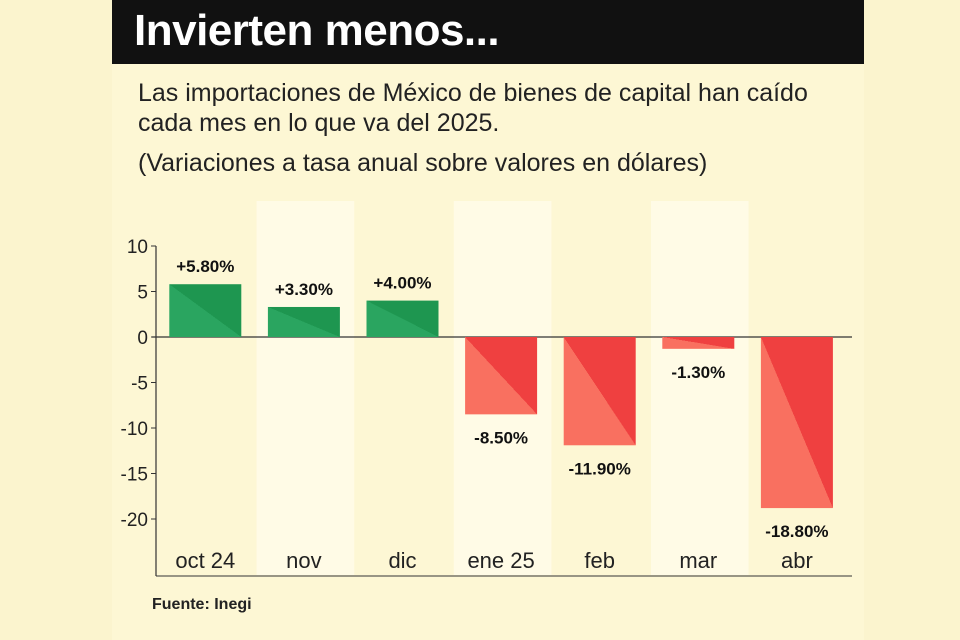  What do you see at coordinates (500, 560) in the screenshot?
I see `category-label: ene 25` at bounding box center [500, 560].